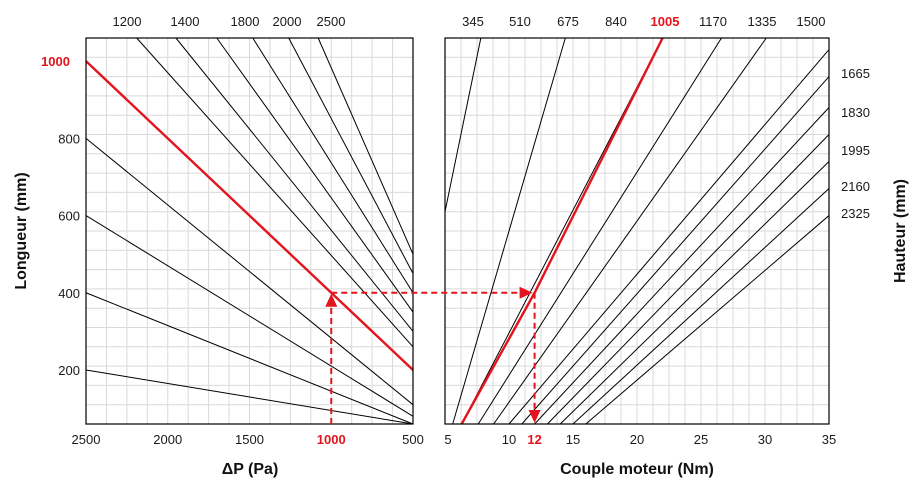  I want to click on right-top-label: 675, so click(568, 21).